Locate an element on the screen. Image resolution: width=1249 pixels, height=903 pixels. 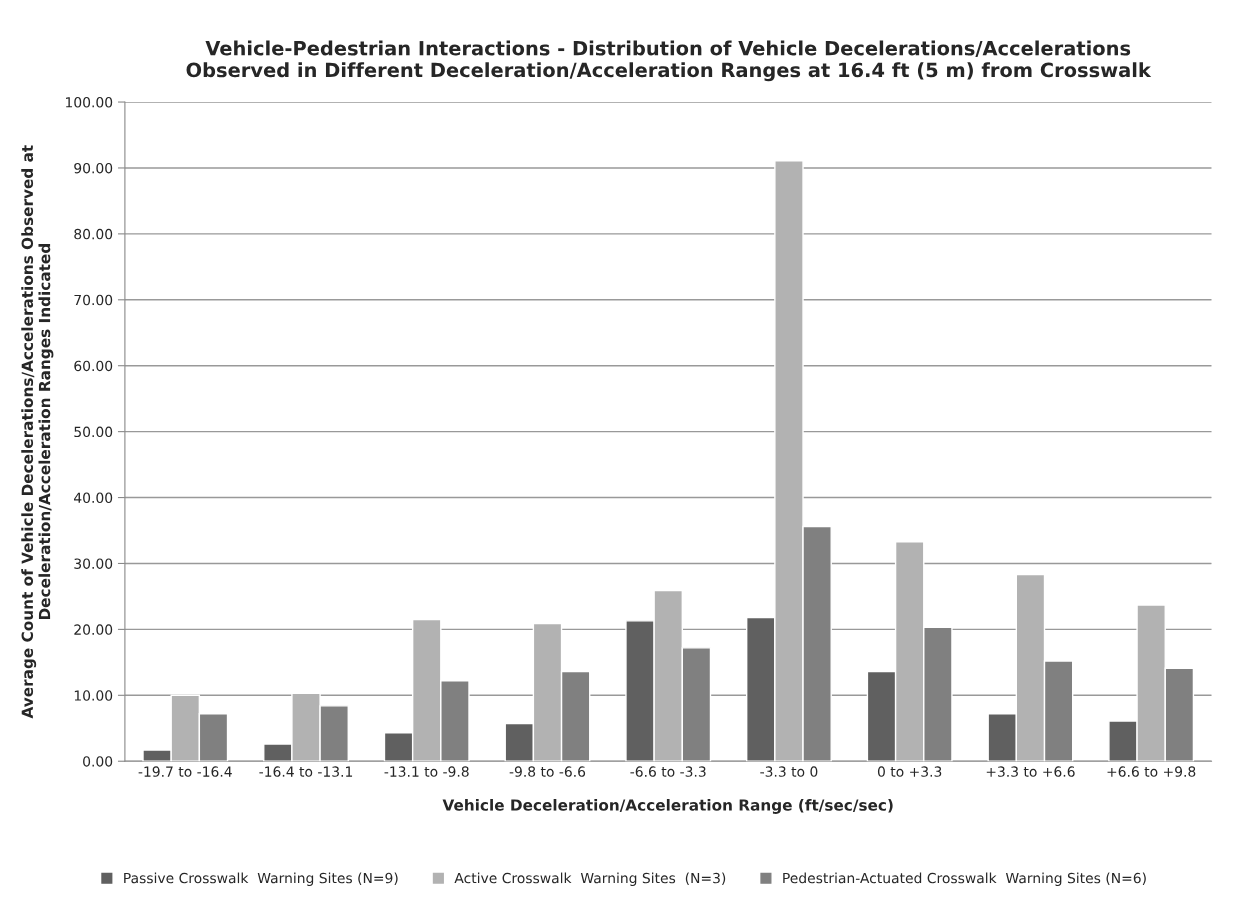
y-tick-label: 70.00 is located at coordinates (93, 300).